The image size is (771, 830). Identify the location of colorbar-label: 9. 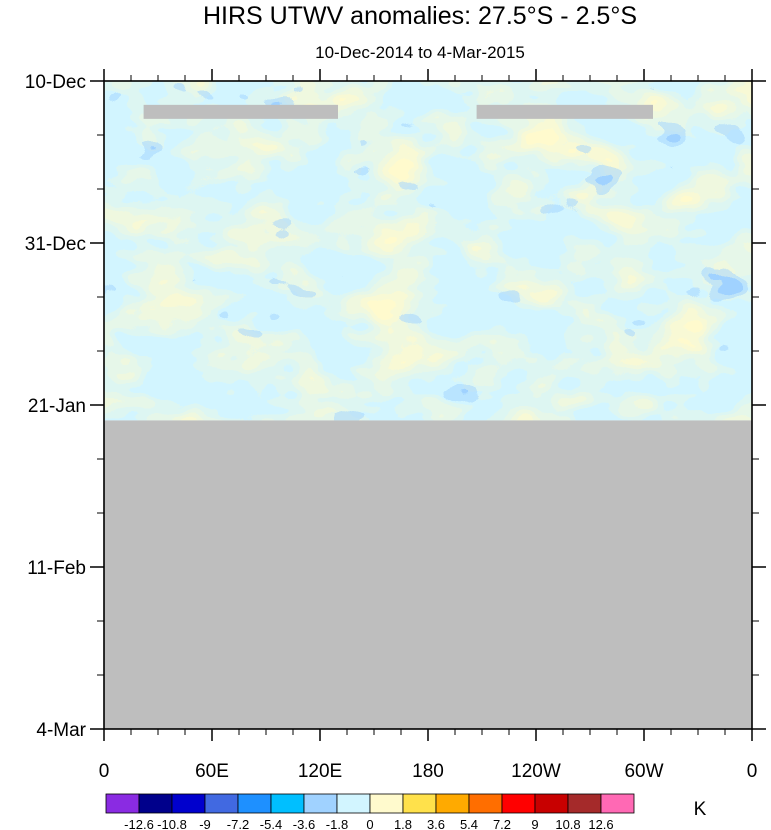
(534, 823).